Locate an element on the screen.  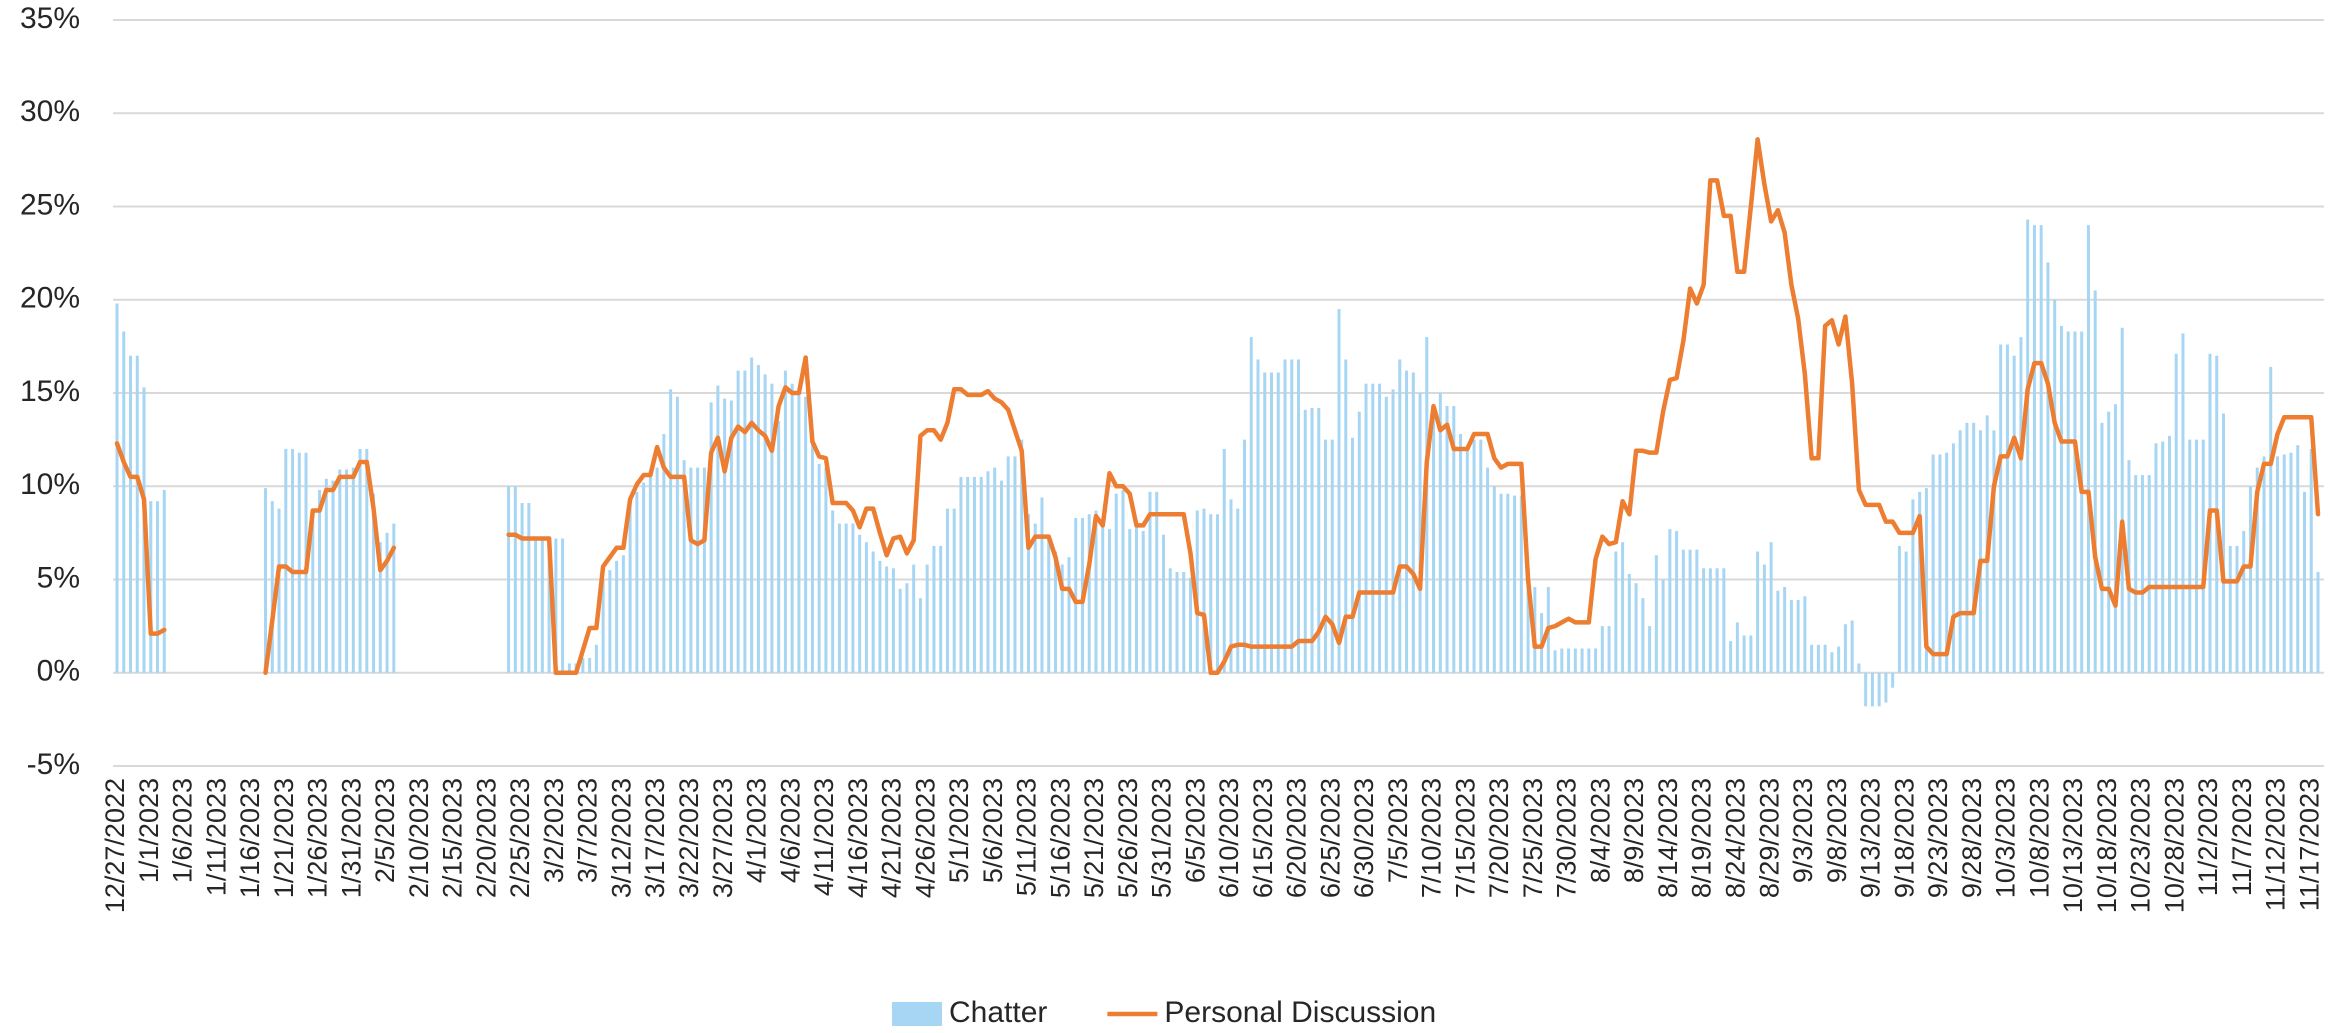
x-tick-label: 5/31/2023 is located at coordinates (1162, 838).